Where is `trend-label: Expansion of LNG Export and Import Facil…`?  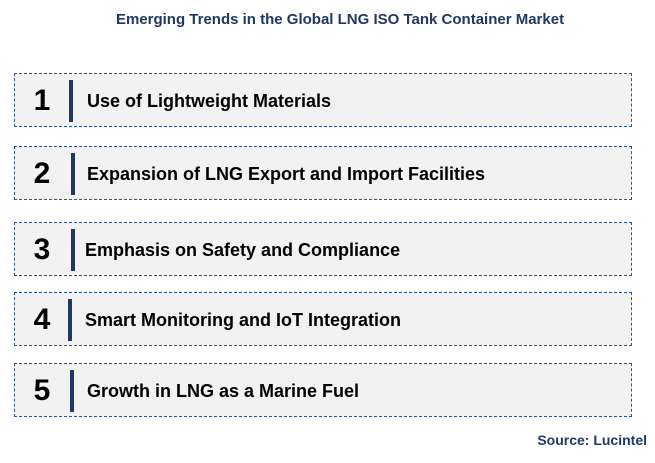
trend-label: Expansion of LNG Export and Import Facil… is located at coordinates (286, 174).